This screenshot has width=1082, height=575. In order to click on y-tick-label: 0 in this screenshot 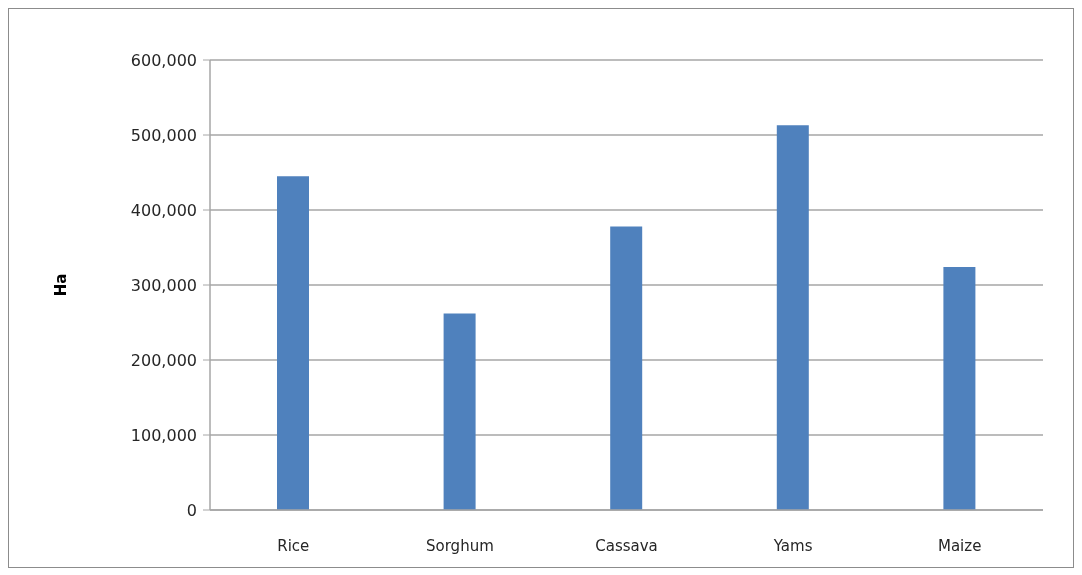, I will do `click(191, 510)`.